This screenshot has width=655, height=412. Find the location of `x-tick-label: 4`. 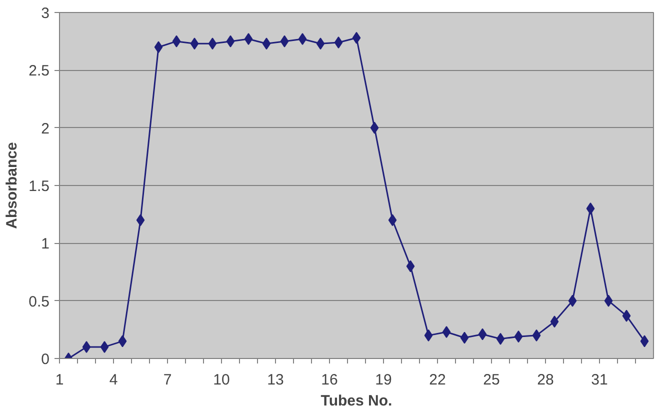

x-tick-label: 4 is located at coordinates (113, 380).